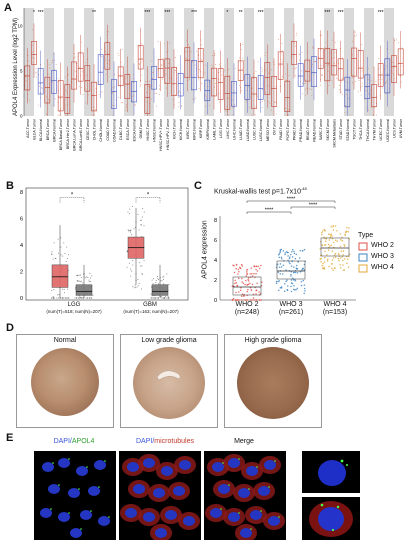  Describe the element at coordinates (135, 130) in the screenshot. I see `panel-a-xlabel: ESCA.Normal` at that location.